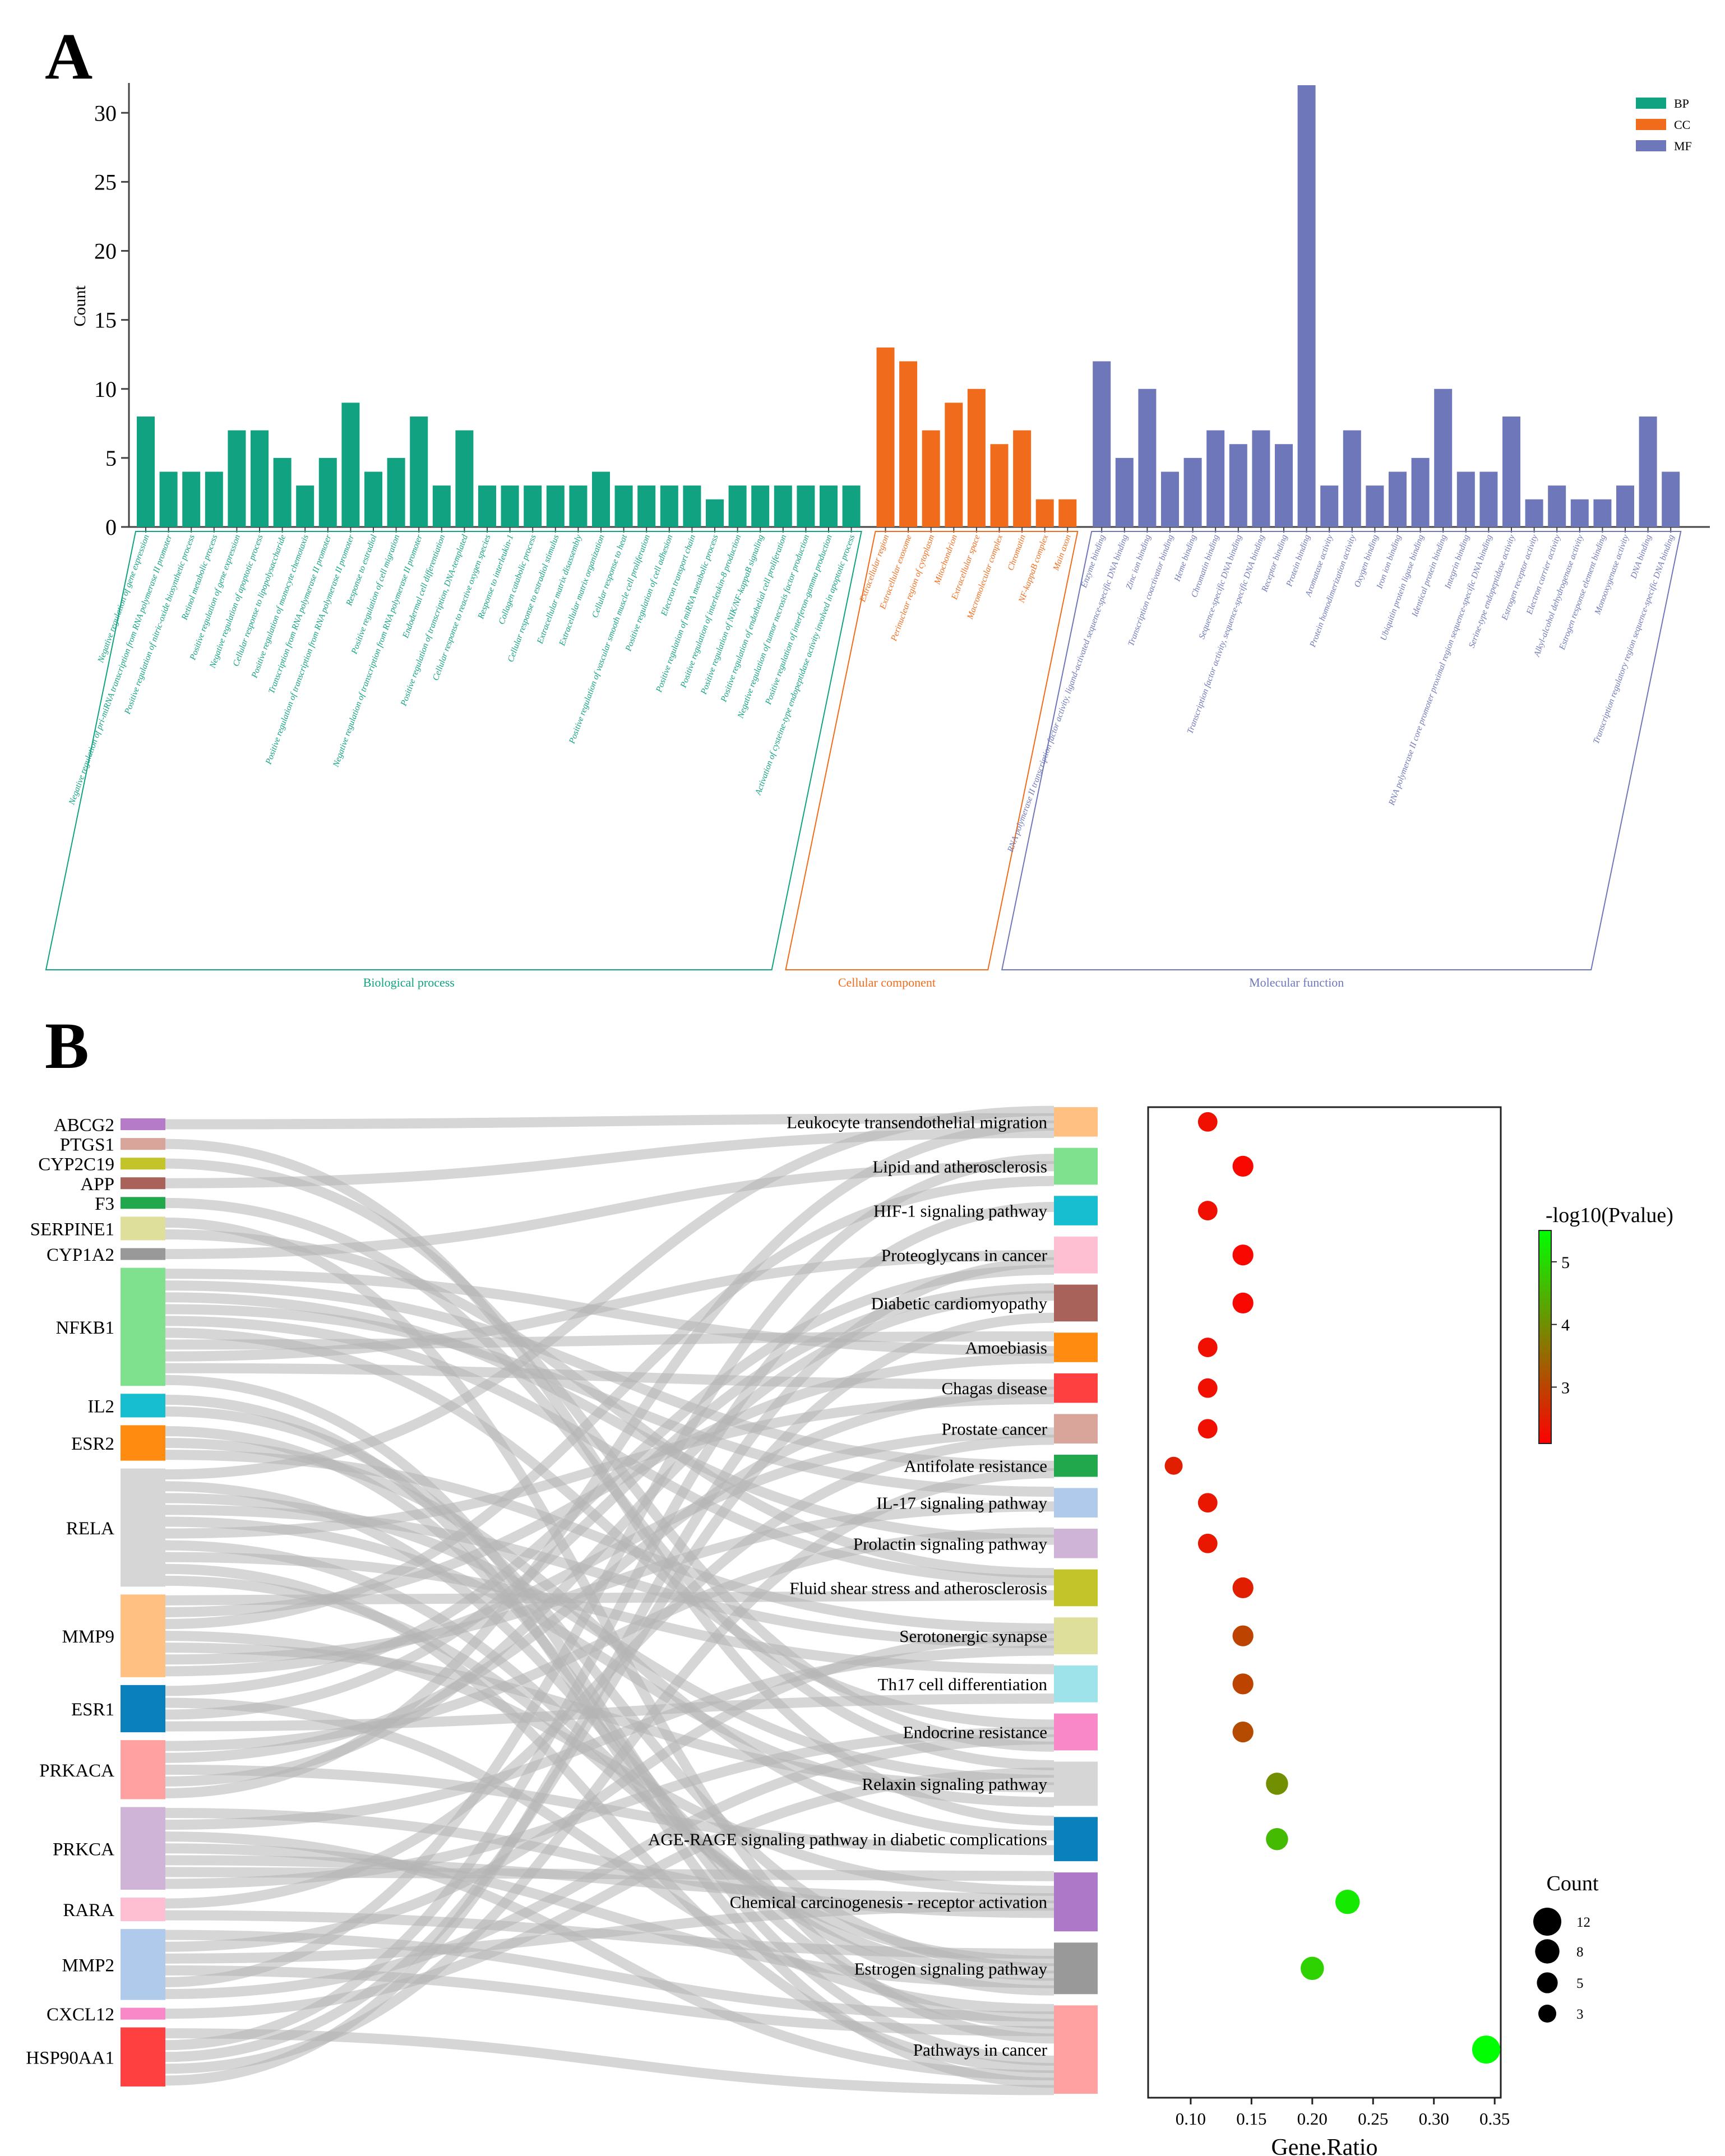  What do you see at coordinates (104, 1204) in the screenshot?
I see `gene-label: F3` at bounding box center [104, 1204].